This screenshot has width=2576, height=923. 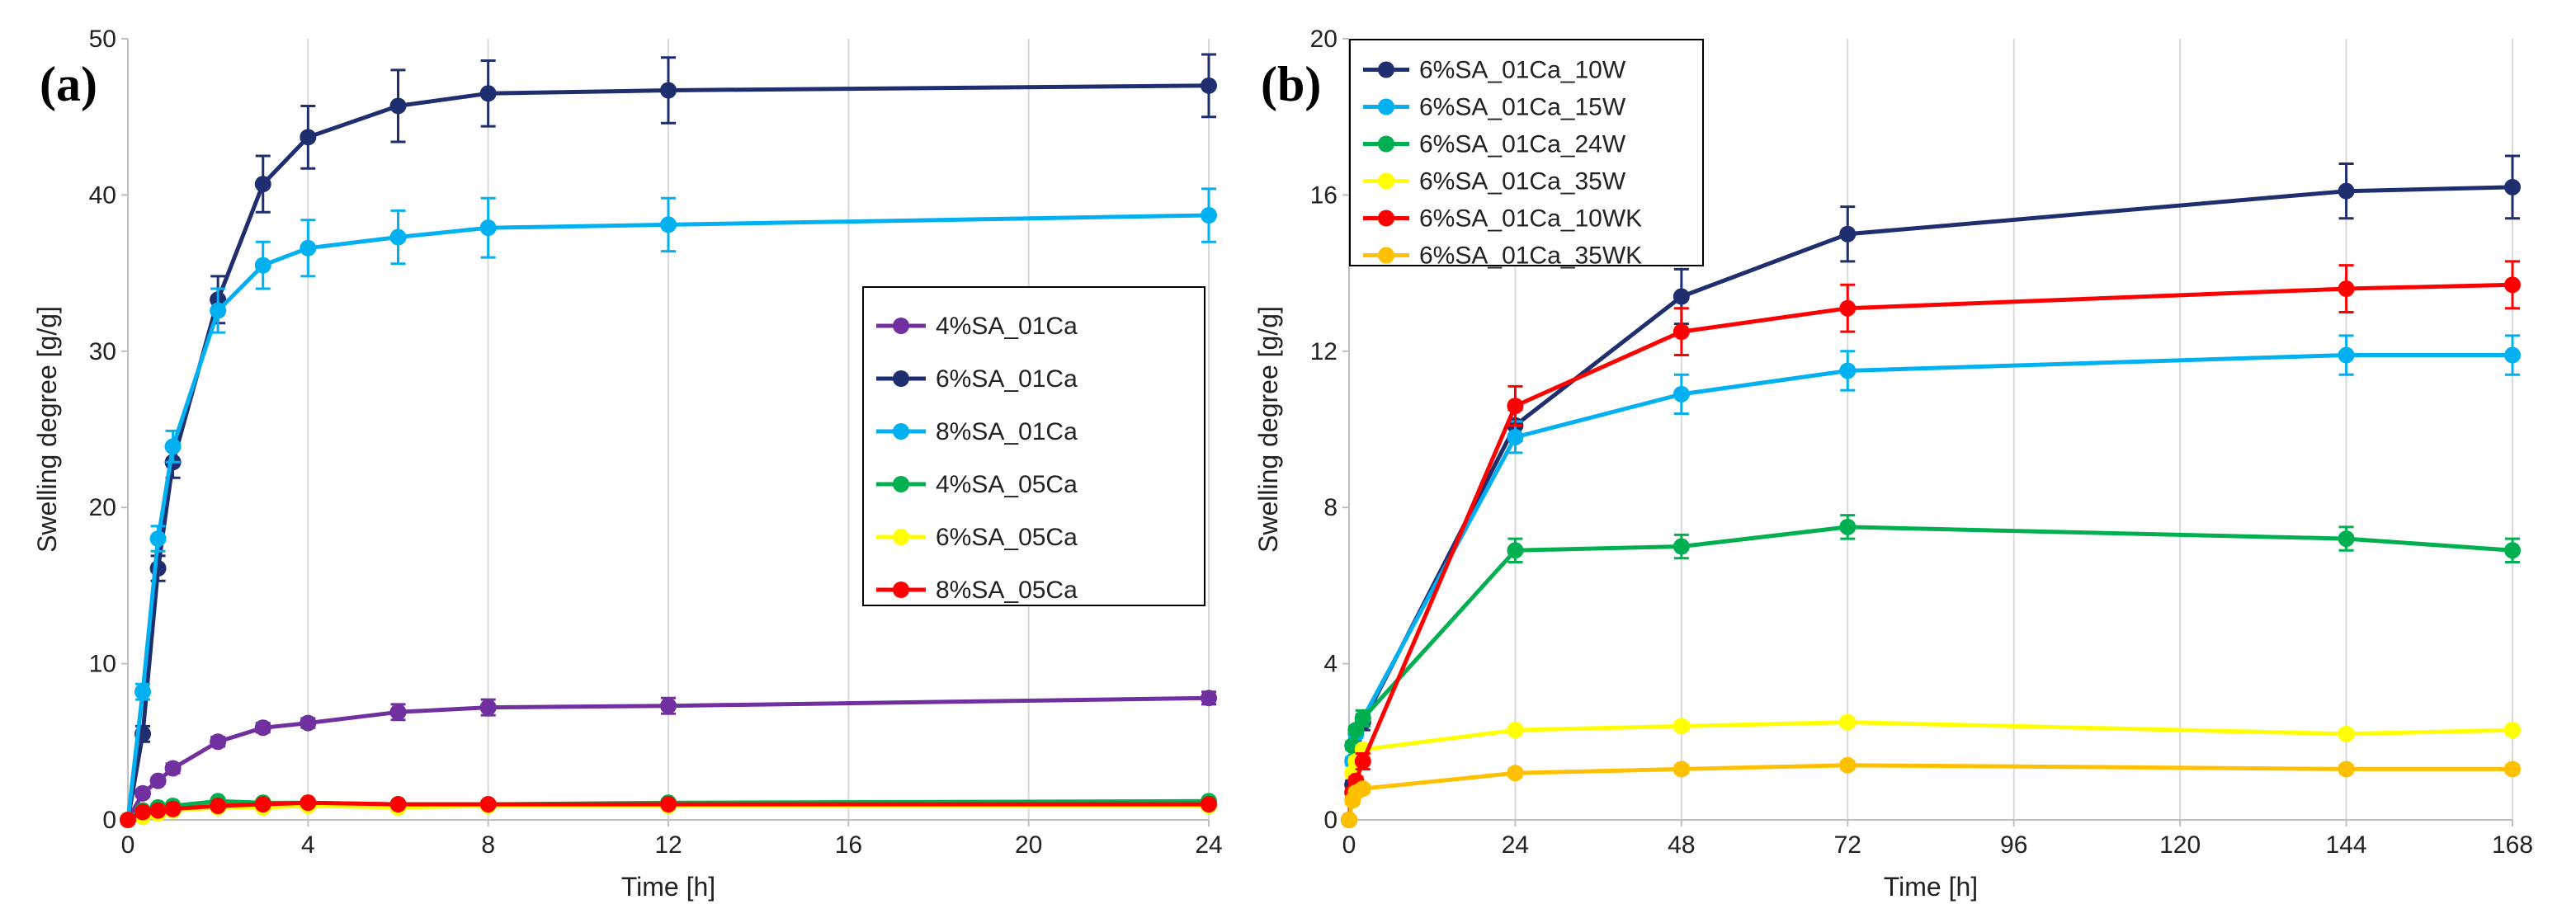 I want to click on legend-entry: 4%SA_05Ca, so click(x=977, y=484).